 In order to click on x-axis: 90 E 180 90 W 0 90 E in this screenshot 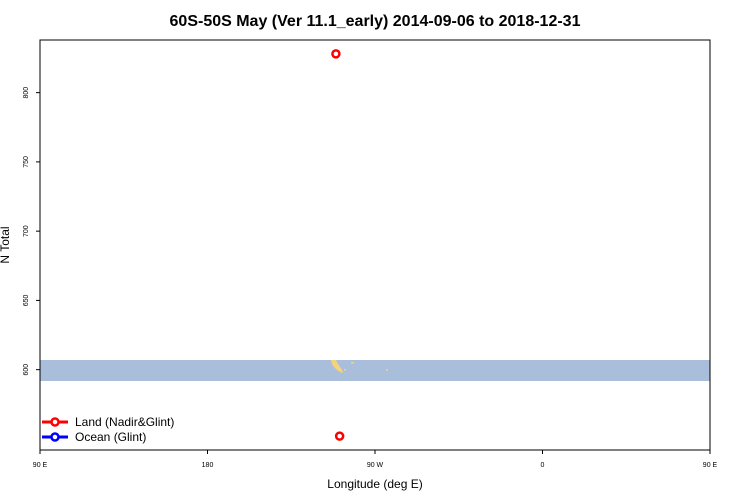, I will do `click(375, 459)`.